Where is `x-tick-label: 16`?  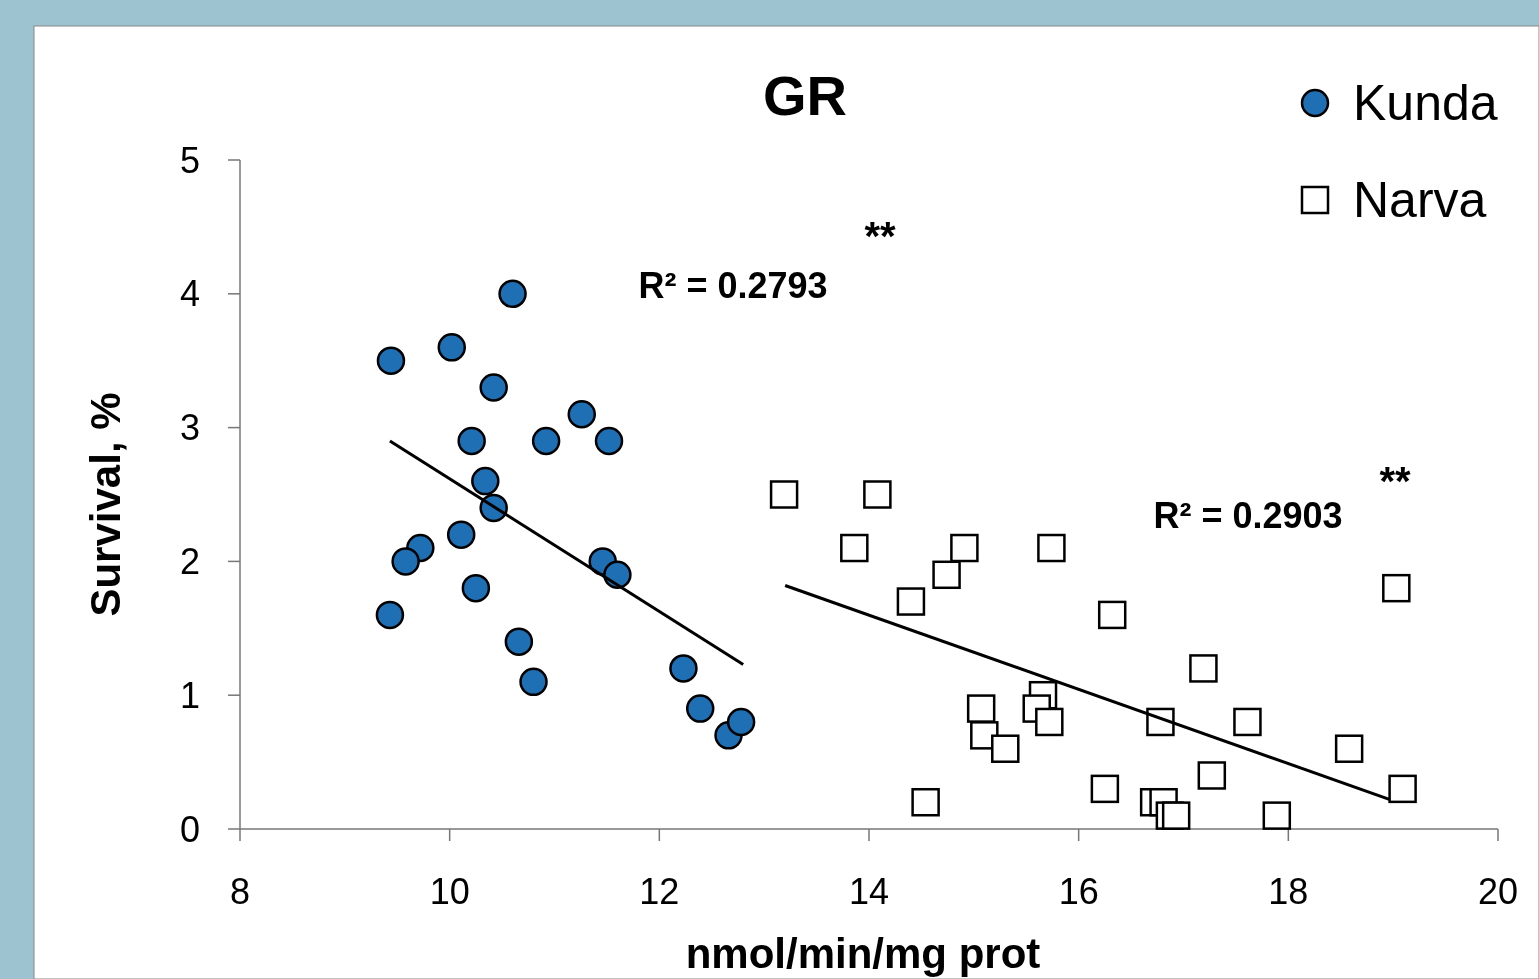
x-tick-label: 16 is located at coordinates (1078, 891).